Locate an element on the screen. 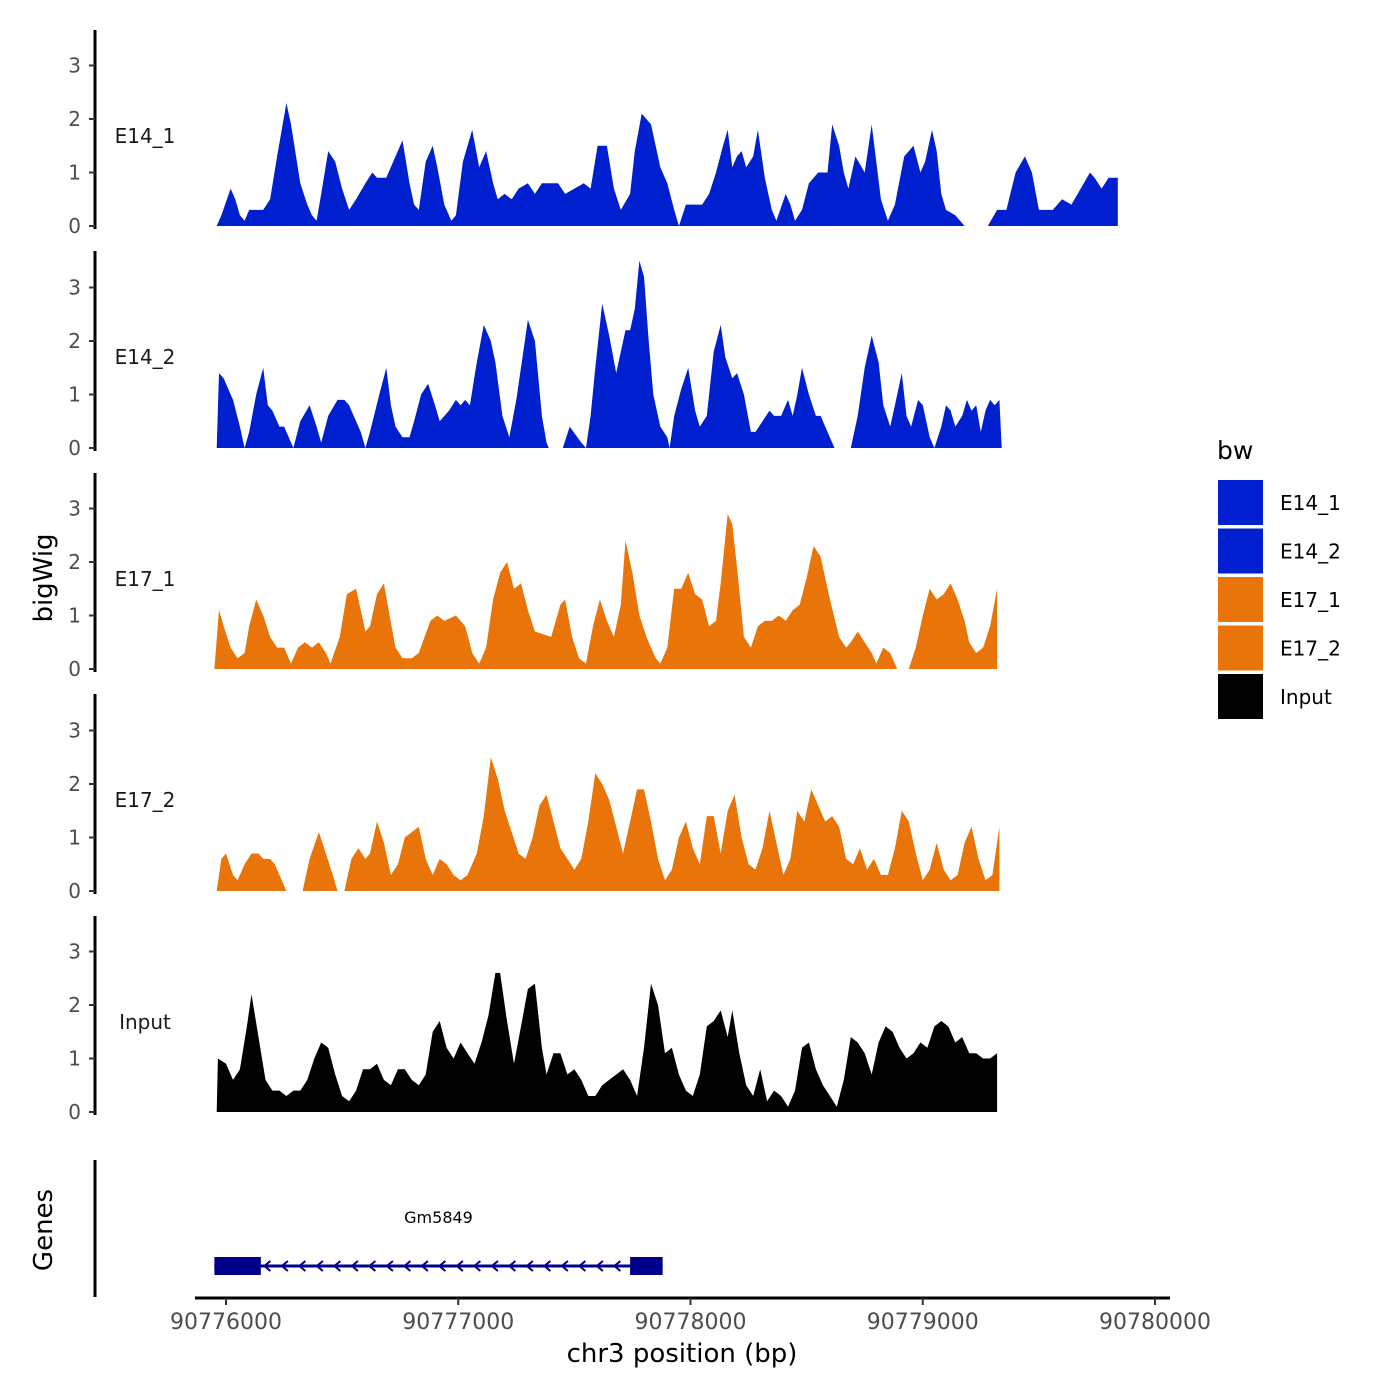  legend-label: E17_2 is located at coordinates (1310, 649).